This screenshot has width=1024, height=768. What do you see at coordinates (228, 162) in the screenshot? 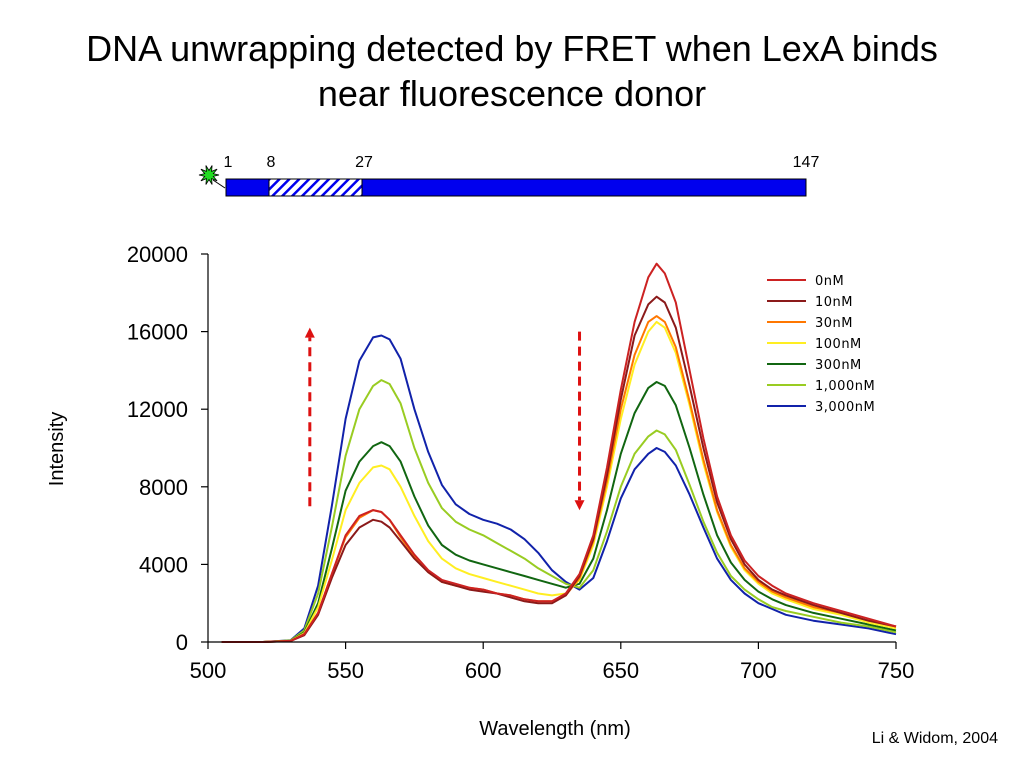
I see `position-label-1: 1` at bounding box center [228, 162].